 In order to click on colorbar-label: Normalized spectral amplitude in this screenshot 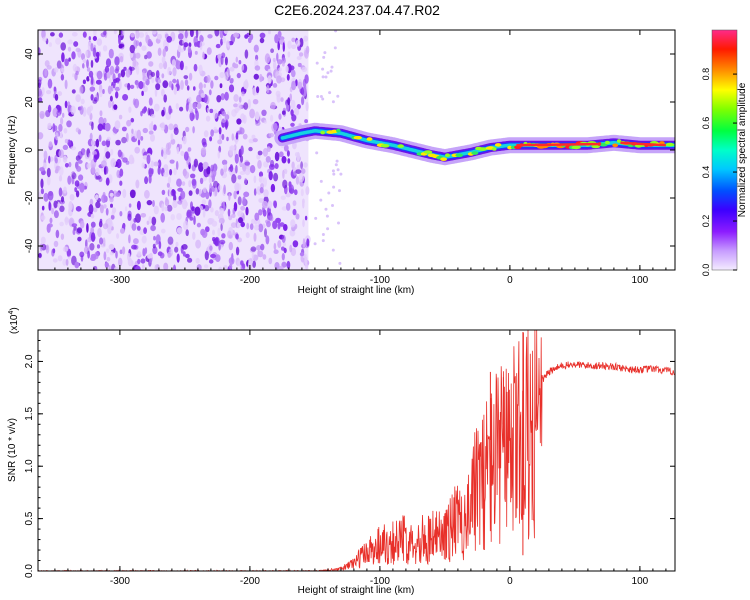, I will do `click(742, 149)`.